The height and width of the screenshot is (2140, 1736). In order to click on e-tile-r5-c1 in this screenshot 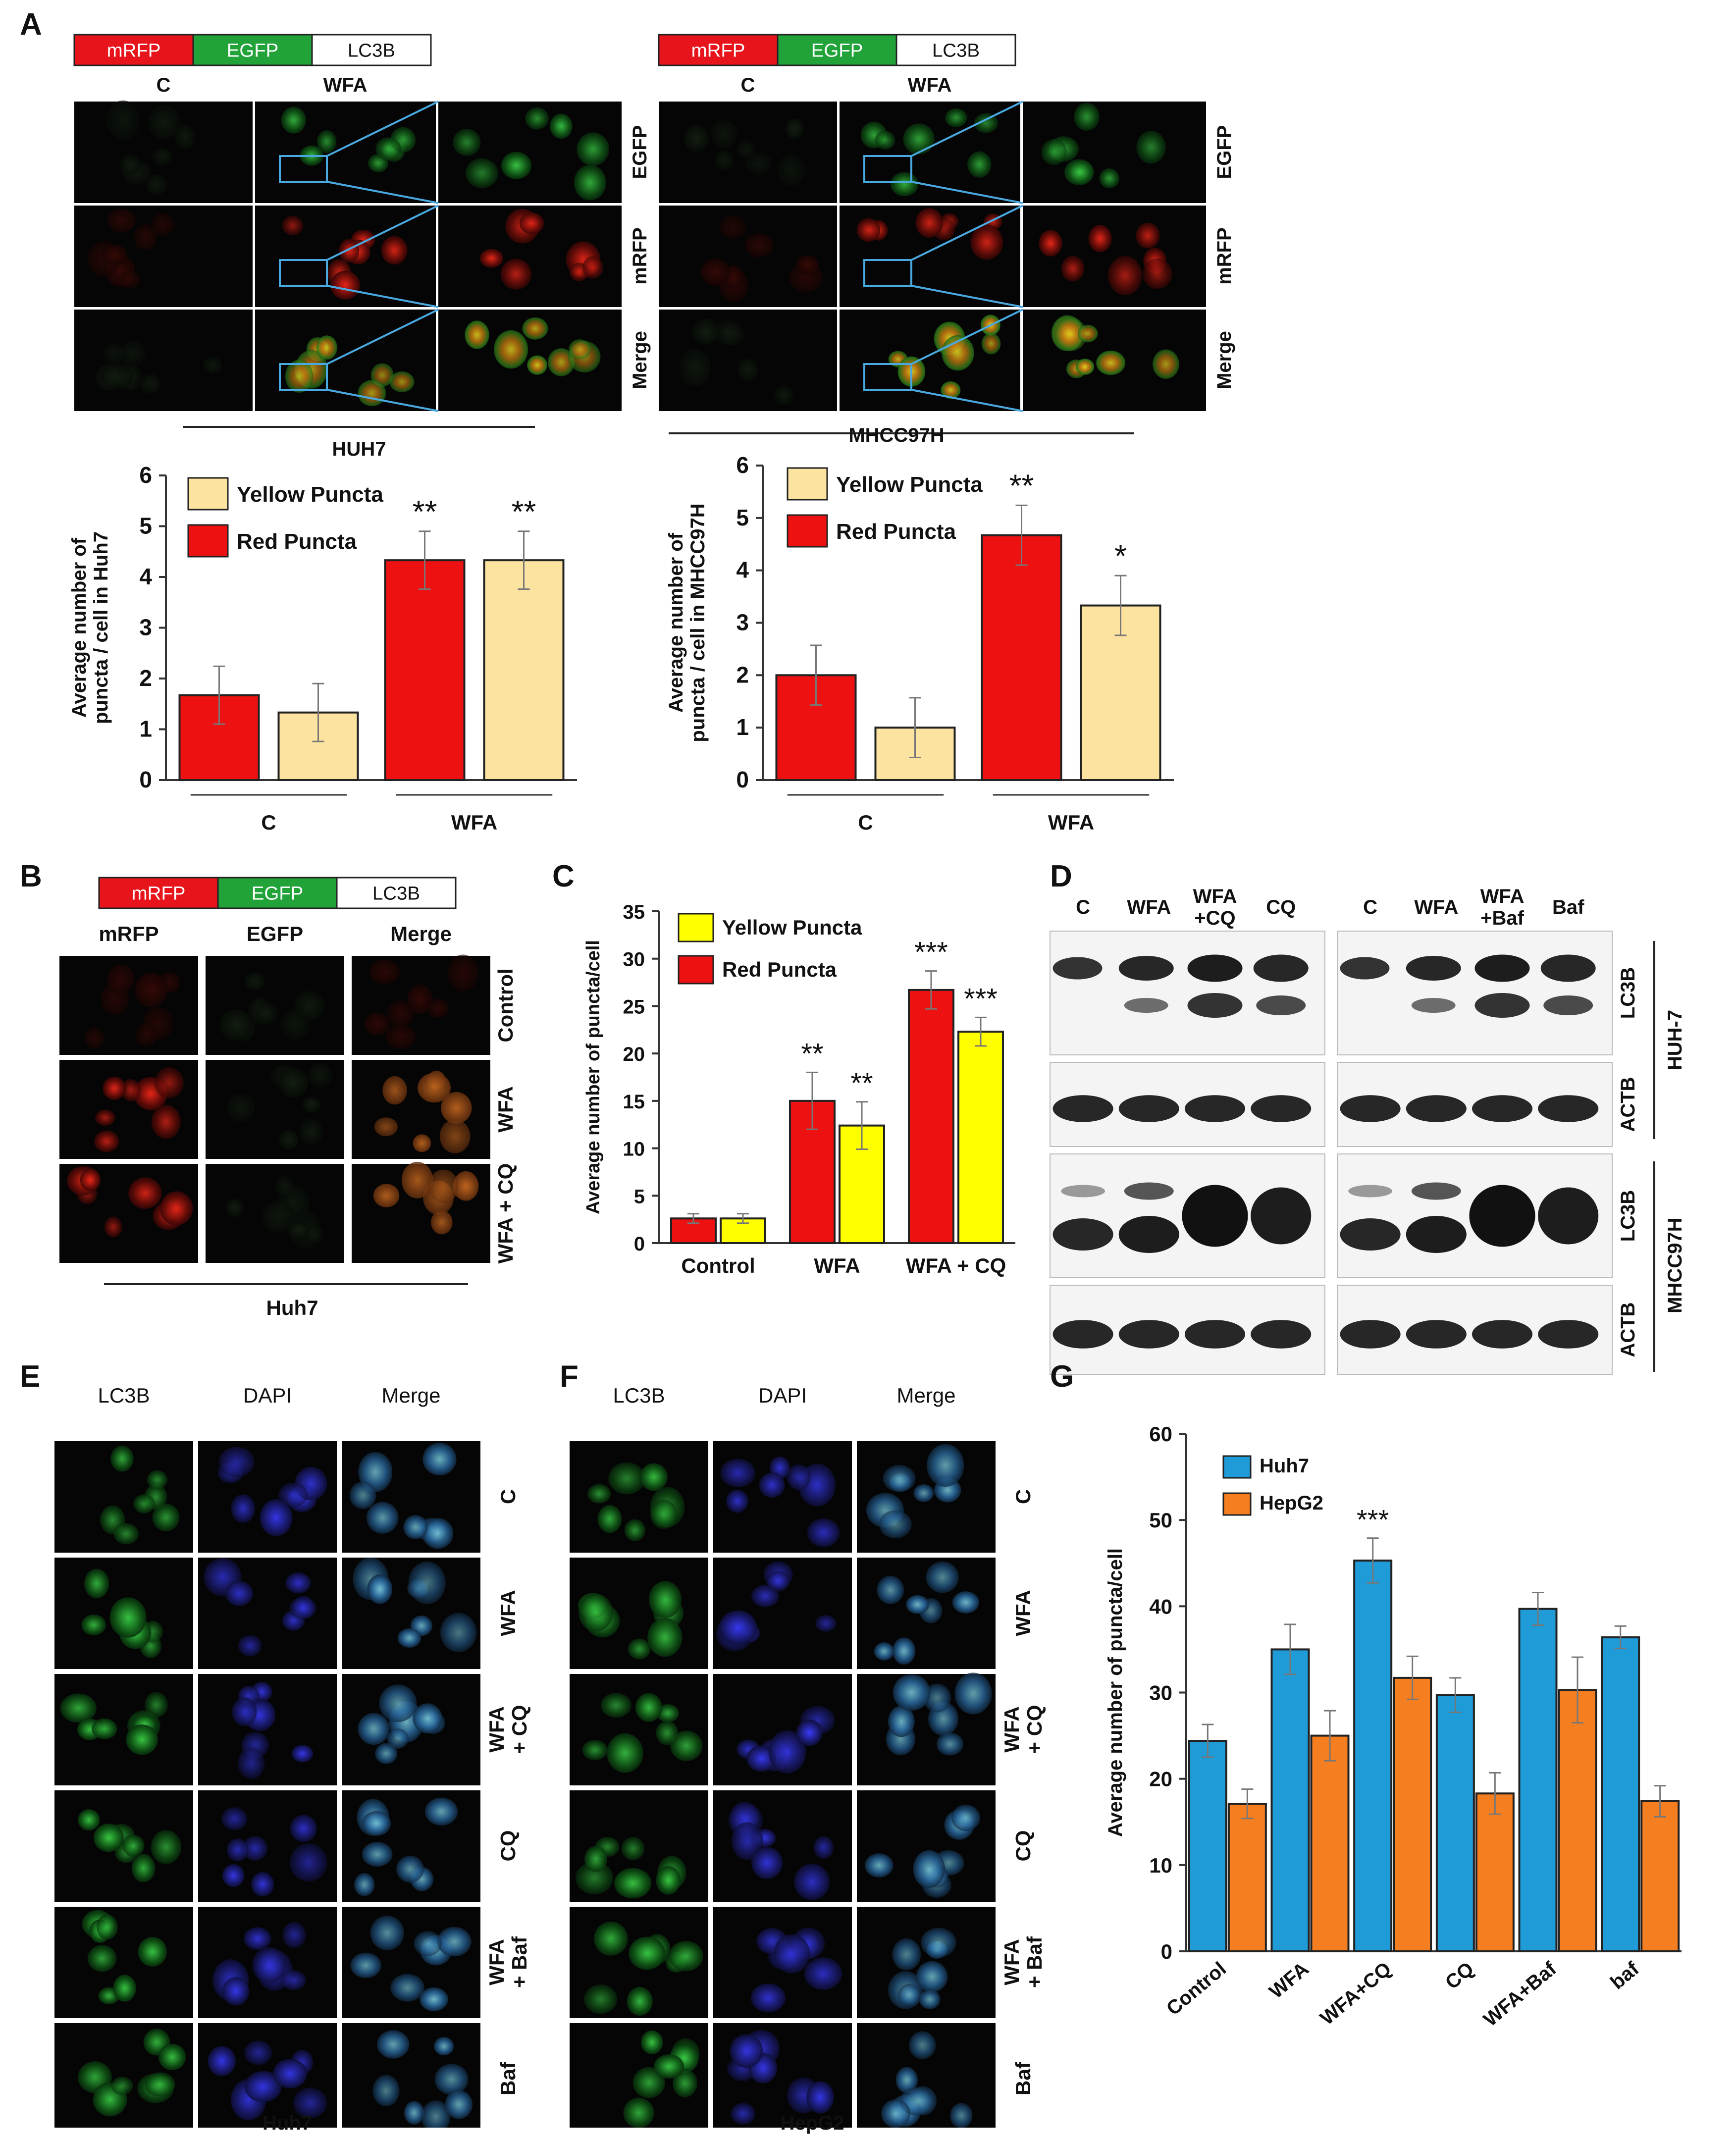, I will do `click(123, 1963)`.